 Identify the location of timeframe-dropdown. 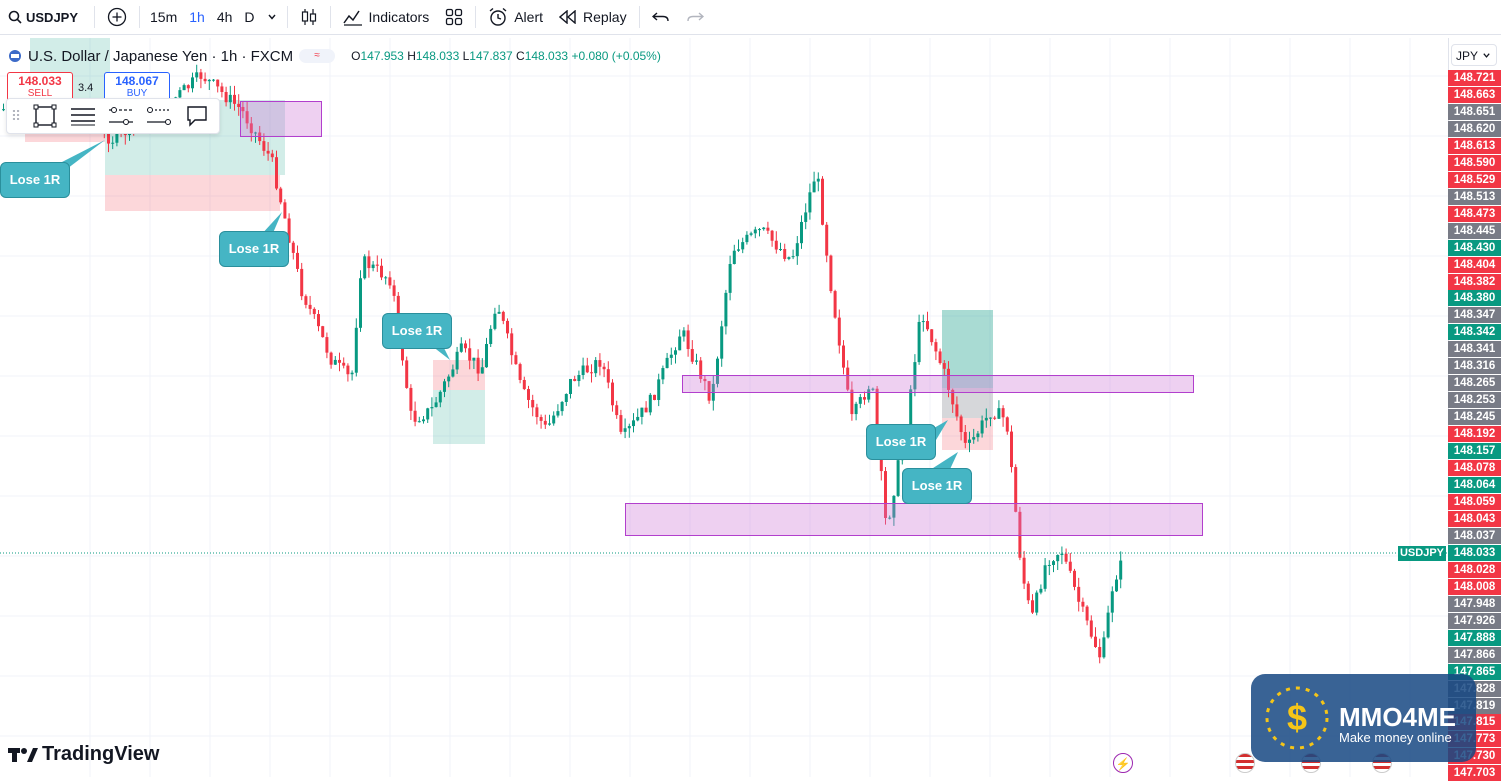
(272, 17).